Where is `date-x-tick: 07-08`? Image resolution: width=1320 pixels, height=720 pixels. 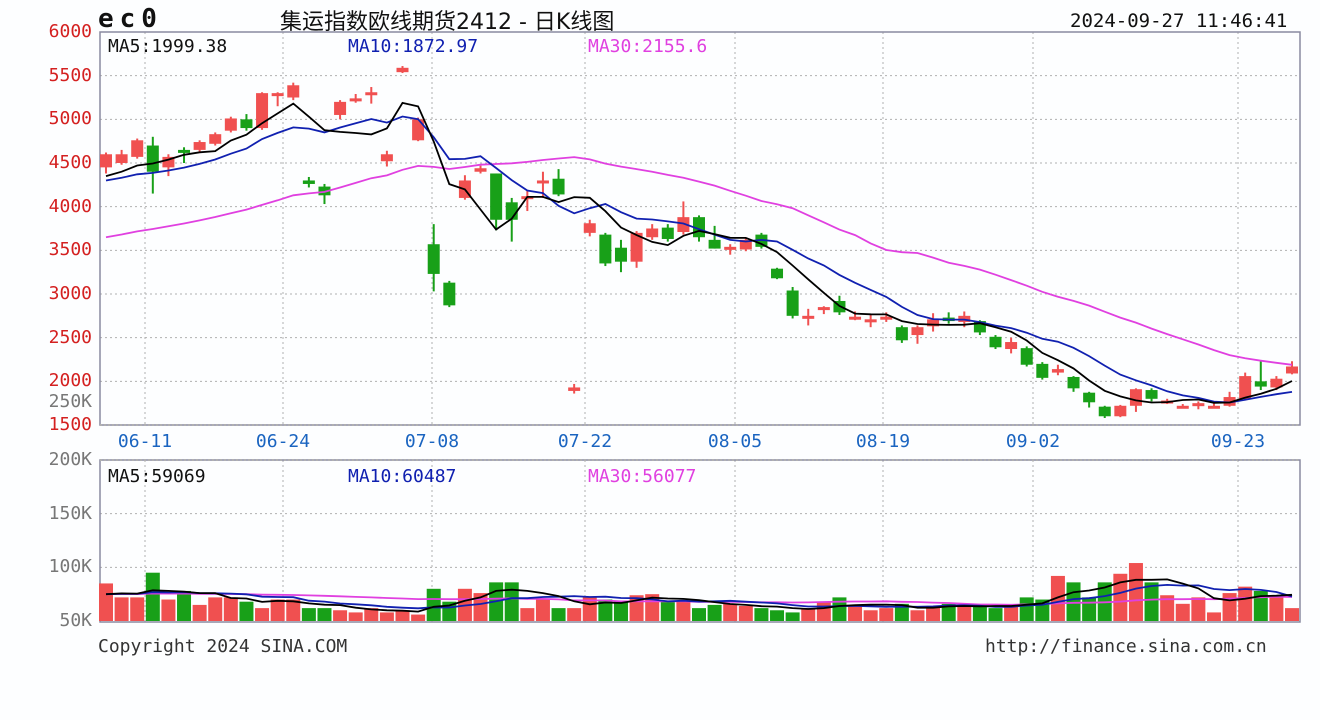
date-x-tick: 07-08 is located at coordinates (432, 441).